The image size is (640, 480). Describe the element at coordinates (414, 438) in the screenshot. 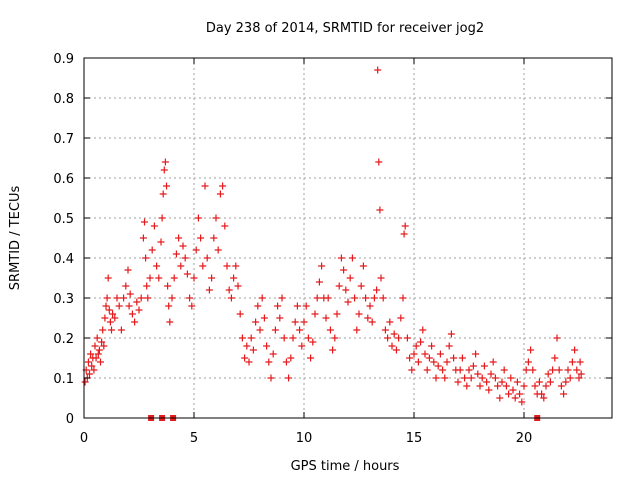

I see `x-tick-label: 15` at that location.